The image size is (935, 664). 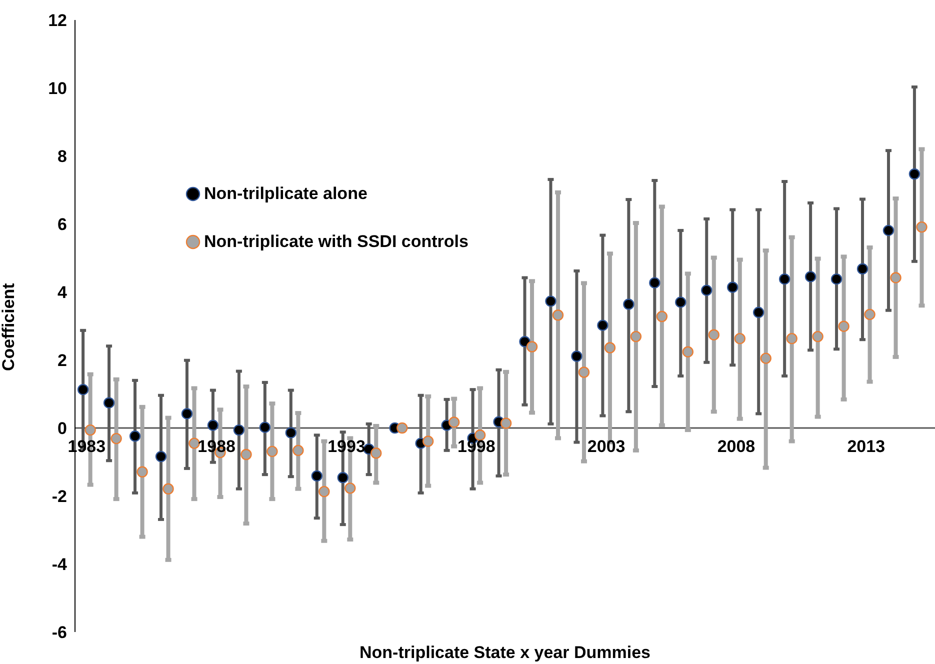 I want to click on y-tick-label: 8, so click(x=62, y=156).